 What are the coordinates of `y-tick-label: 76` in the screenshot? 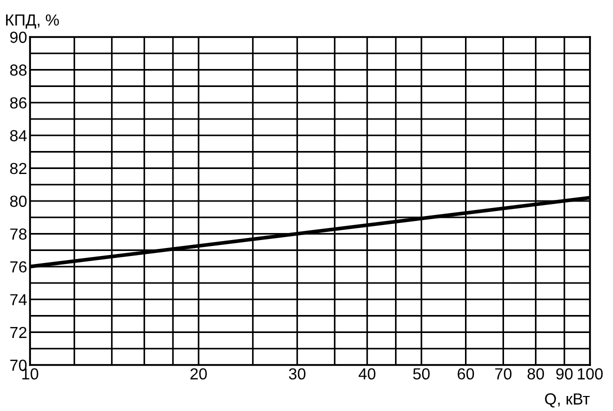 It's located at (18, 267).